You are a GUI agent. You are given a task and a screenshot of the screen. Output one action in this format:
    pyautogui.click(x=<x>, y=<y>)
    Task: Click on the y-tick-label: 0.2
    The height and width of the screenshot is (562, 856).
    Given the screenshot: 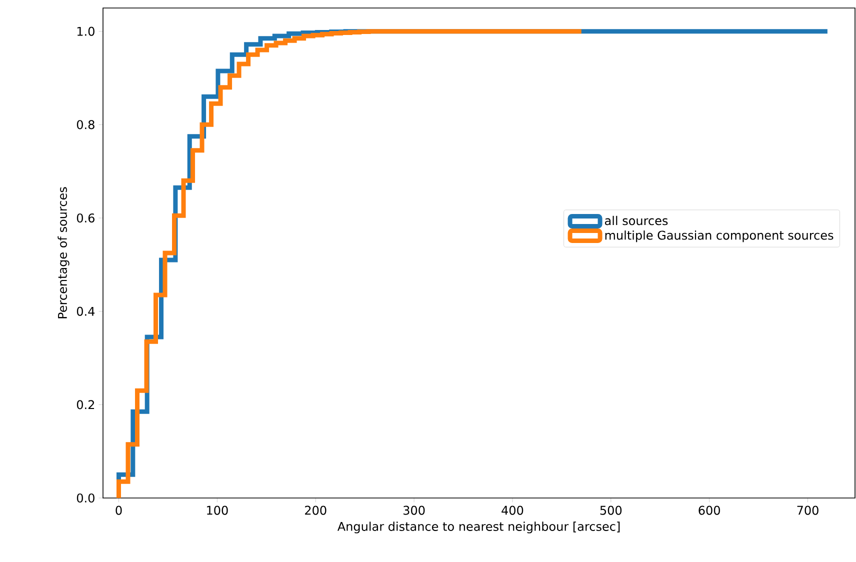 What is the action you would take?
    pyautogui.click(x=85, y=405)
    